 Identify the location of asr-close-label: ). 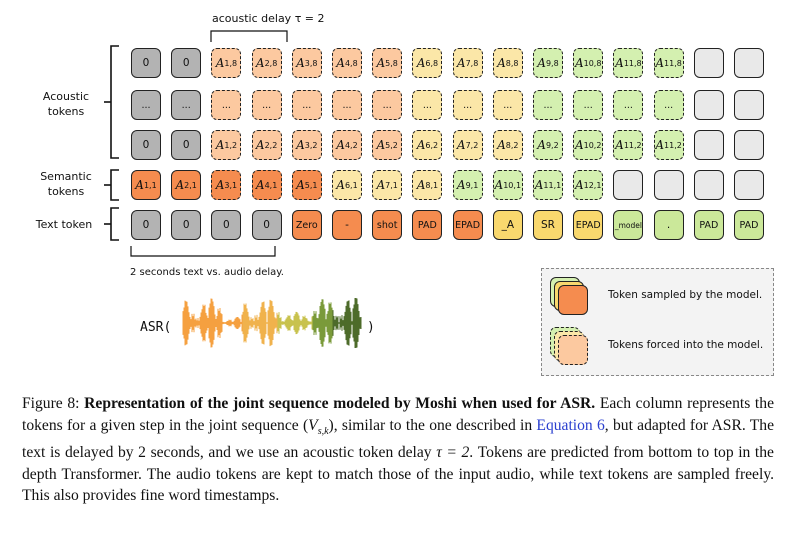
(371, 327).